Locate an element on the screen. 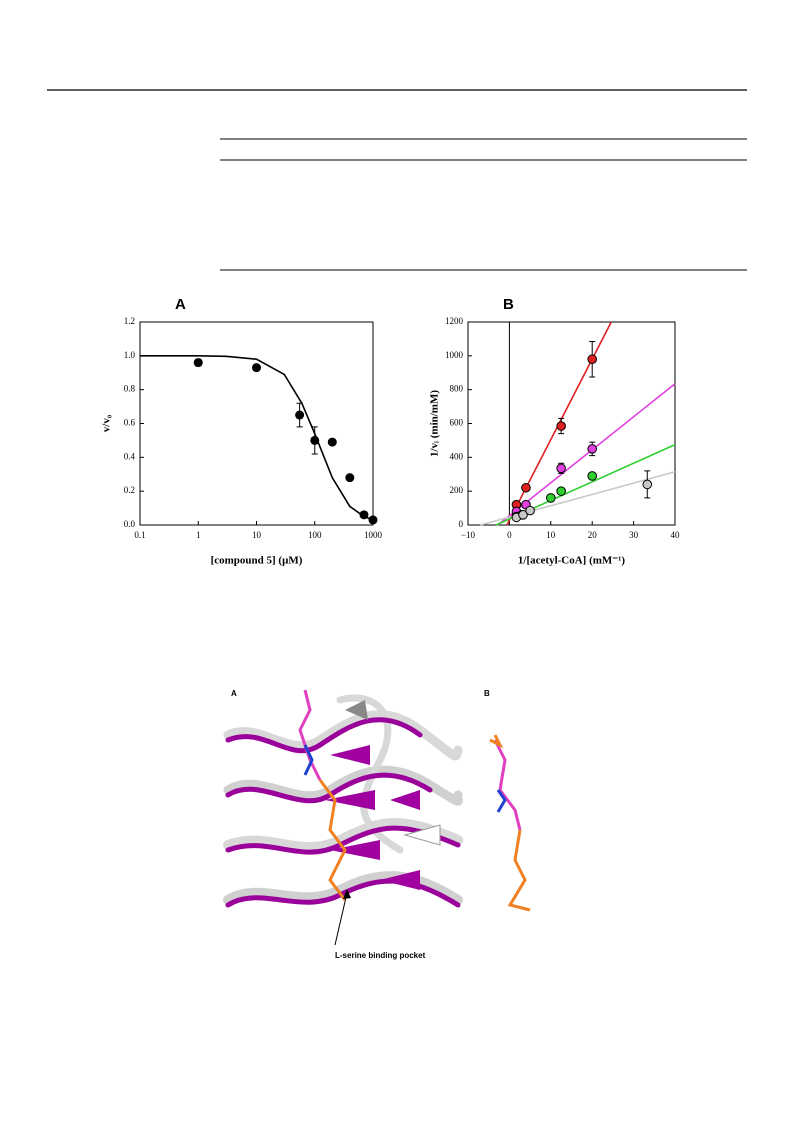  y-tick-label: 600 is located at coordinates (457, 423).